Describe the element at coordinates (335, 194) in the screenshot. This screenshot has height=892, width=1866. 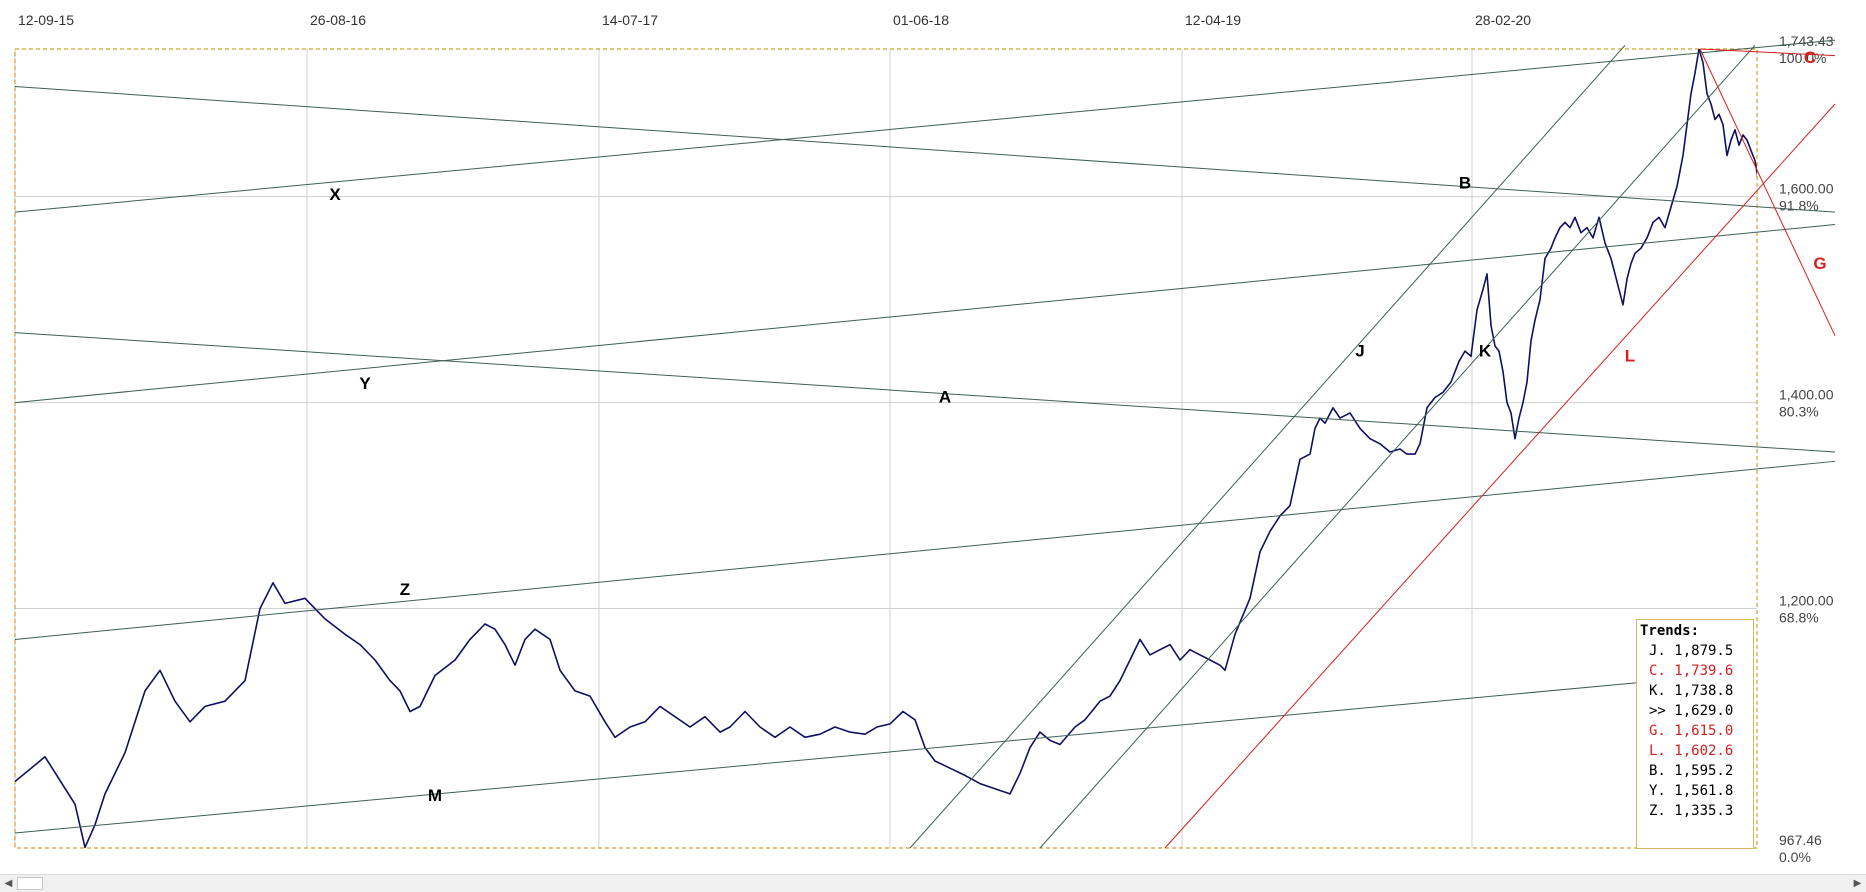
I see `trend-label-X: X` at that location.